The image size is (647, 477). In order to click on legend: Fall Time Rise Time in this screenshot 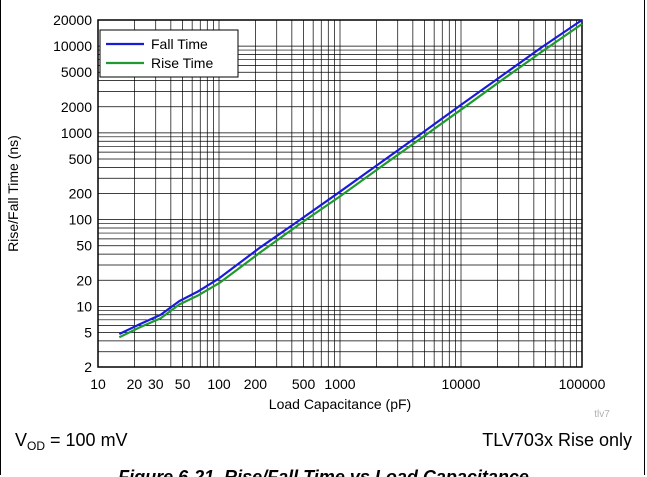, I will do `click(169, 53)`.